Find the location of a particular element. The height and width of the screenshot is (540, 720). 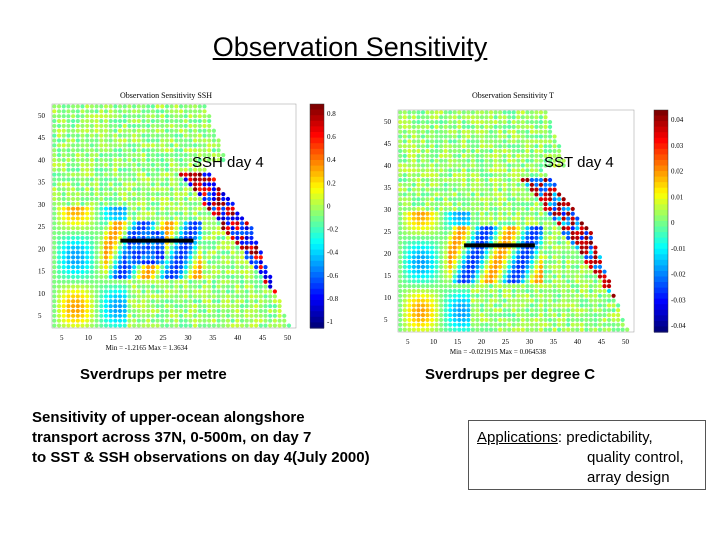

x-tick-label: 5 is located at coordinates (62, 338).